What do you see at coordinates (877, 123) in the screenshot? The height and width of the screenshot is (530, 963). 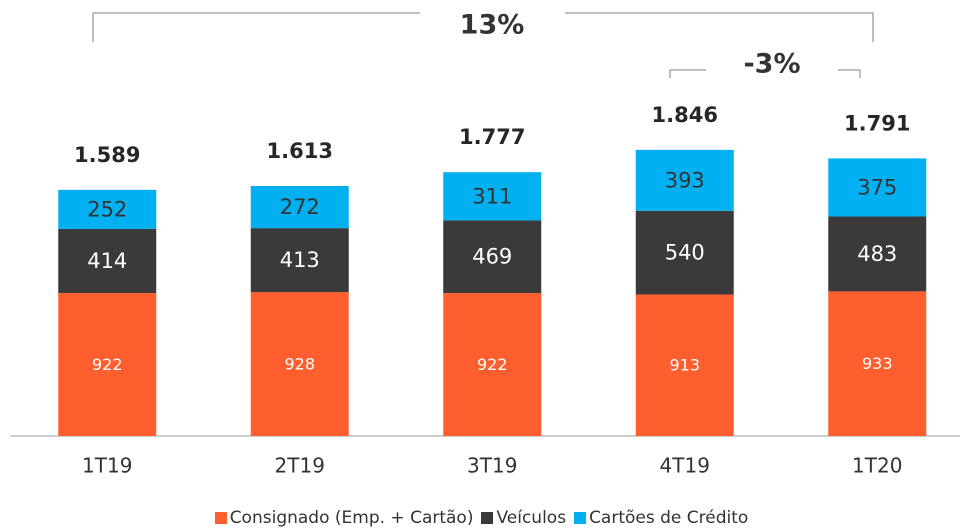 I see `total-label: 1.791` at bounding box center [877, 123].